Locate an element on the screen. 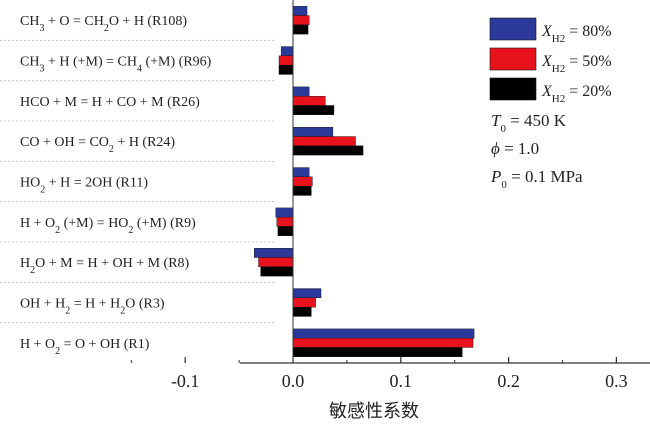 The image size is (650, 427). condition-text: T0 = 450 K is located at coordinates (529, 123).